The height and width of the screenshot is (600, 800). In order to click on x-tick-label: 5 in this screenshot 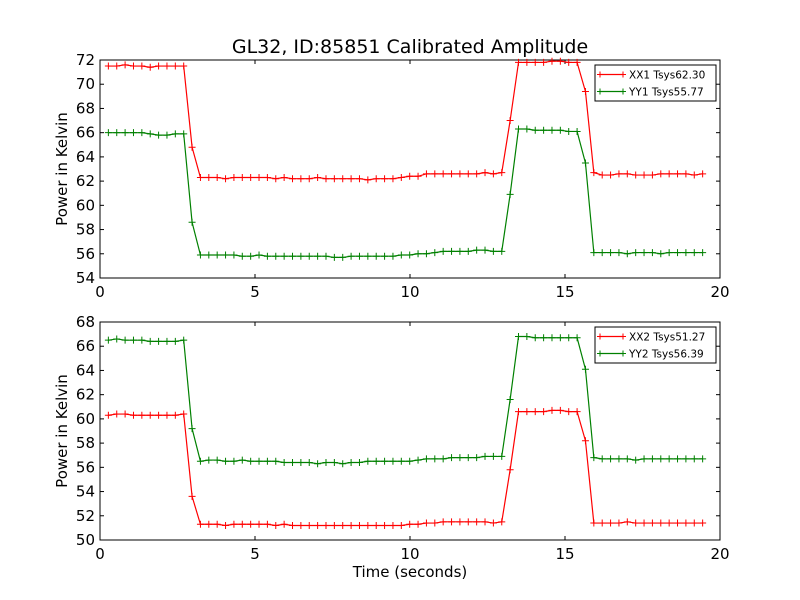, I will do `click(255, 554)`.